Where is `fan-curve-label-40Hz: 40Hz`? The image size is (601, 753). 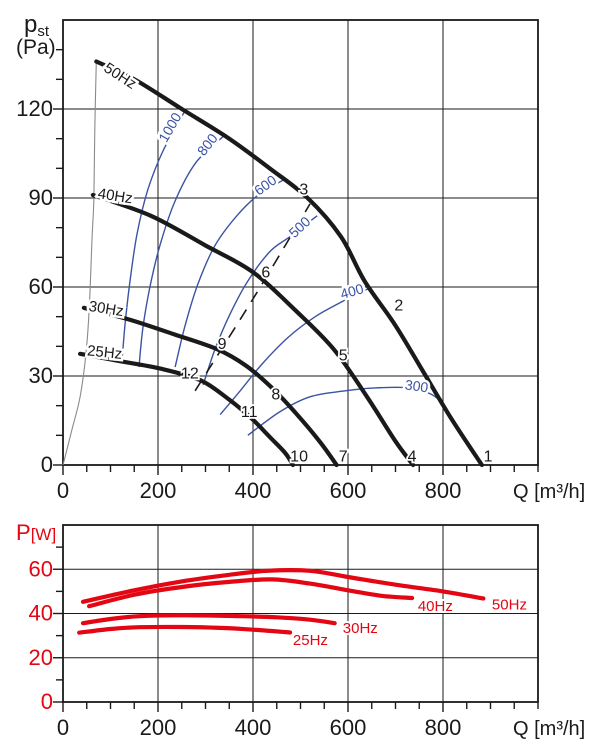
fan-curve-label-40Hz: 40Hz is located at coordinates (115, 196).